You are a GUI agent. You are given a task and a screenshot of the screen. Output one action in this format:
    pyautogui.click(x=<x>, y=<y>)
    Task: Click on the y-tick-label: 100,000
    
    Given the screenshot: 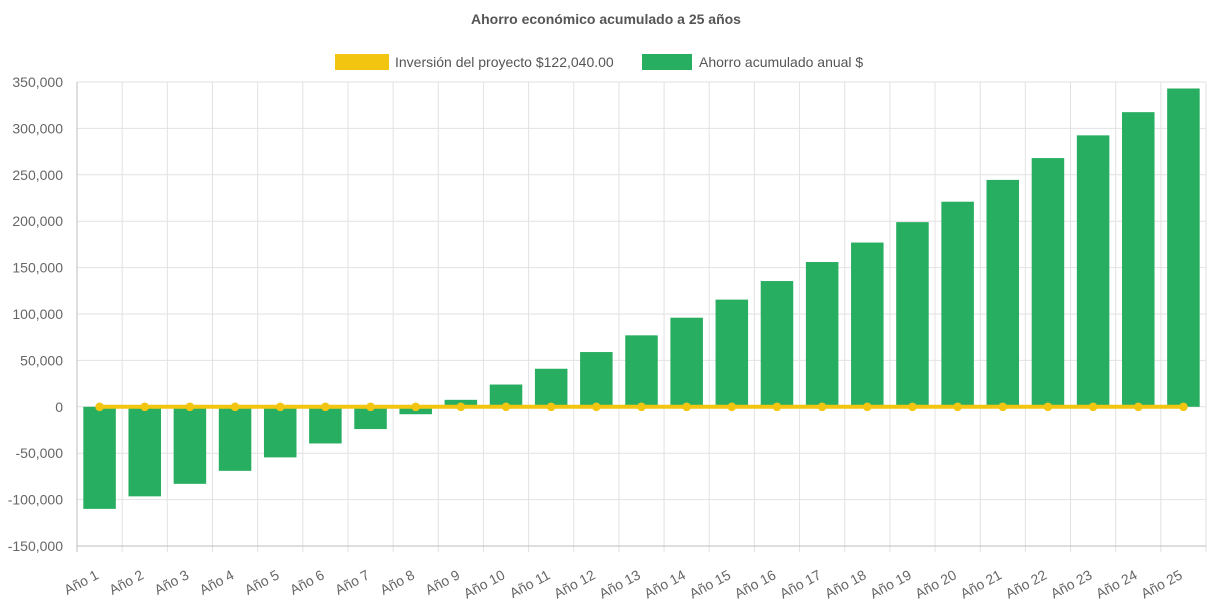 What is the action you would take?
    pyautogui.click(x=37, y=314)
    